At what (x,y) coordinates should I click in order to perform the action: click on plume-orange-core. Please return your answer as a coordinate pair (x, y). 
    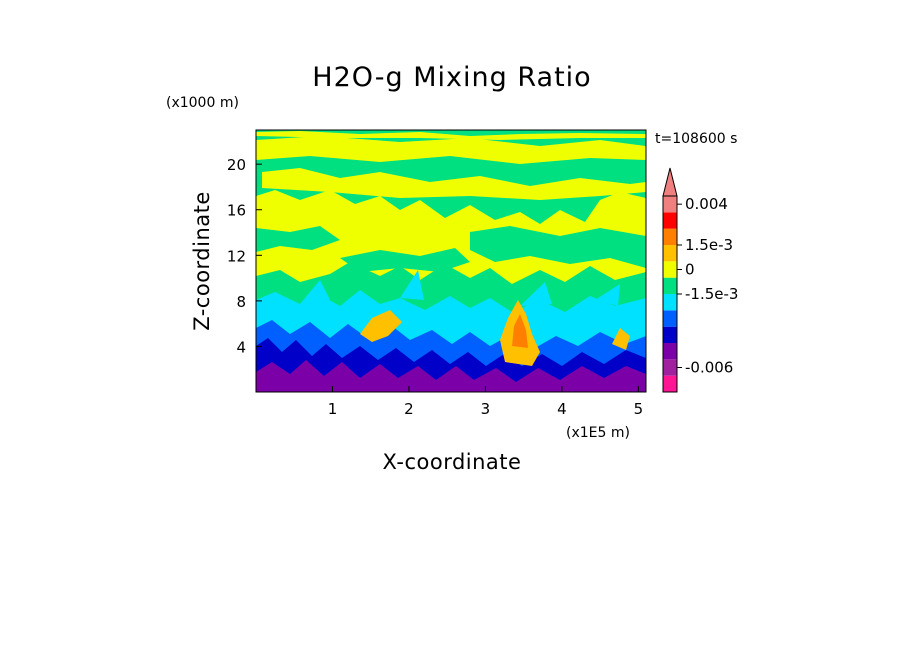
    Looking at the image, I should click on (520, 331).